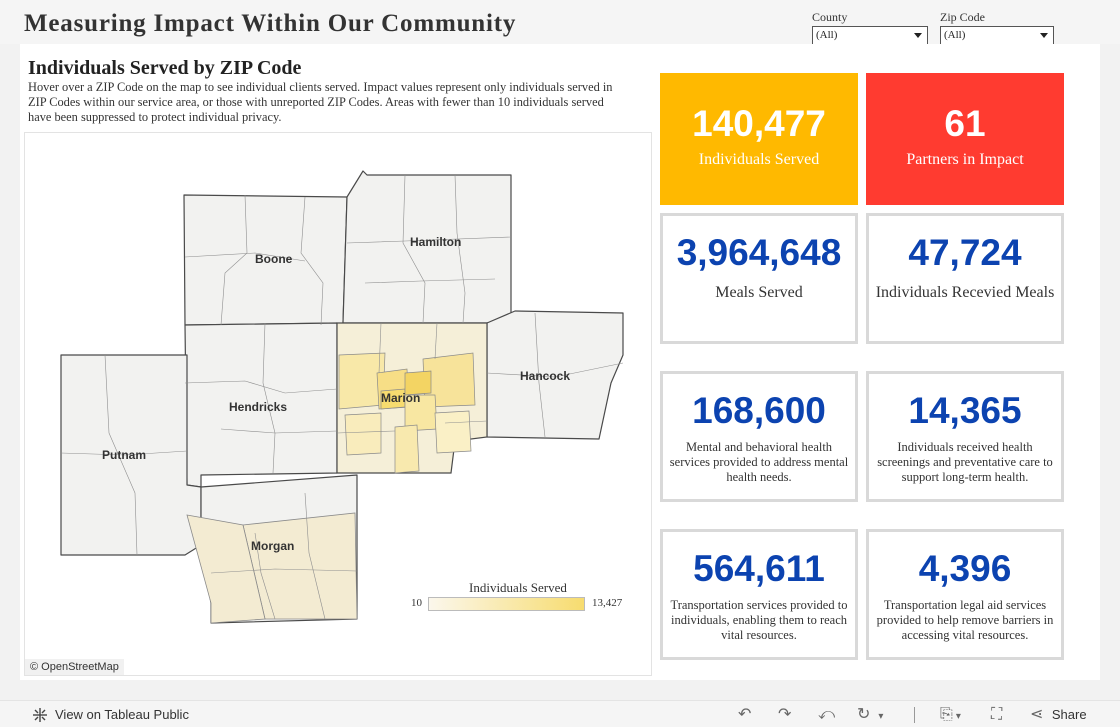 The image size is (1120, 727). I want to click on redo-icon: ↷, so click(785, 714).